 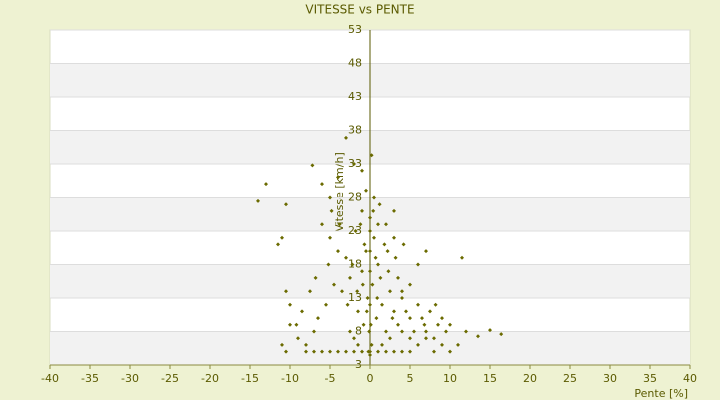 What do you see at coordinates (355, 130) in the screenshot?
I see `y-tick-label: 38` at bounding box center [355, 130].